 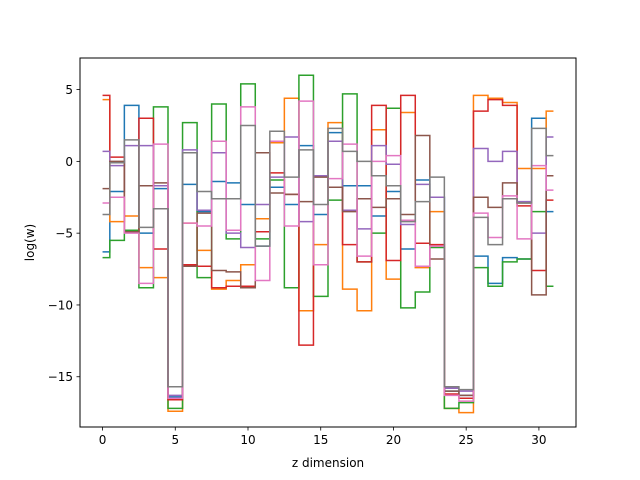 I want to click on x-tick-label: 30, so click(x=538, y=440).